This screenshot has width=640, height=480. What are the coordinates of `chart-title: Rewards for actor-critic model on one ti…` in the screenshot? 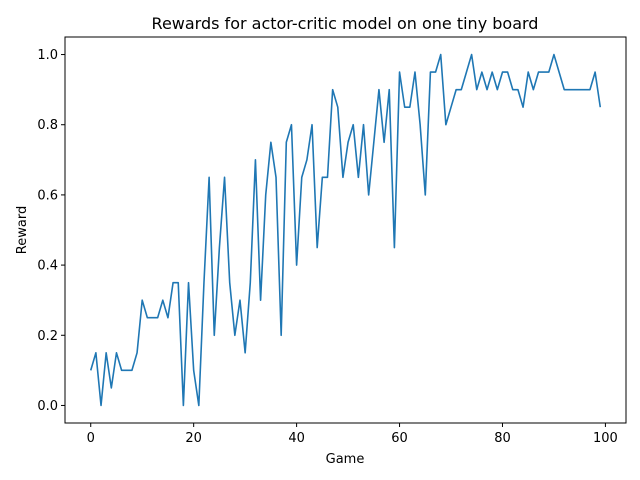 It's located at (345, 23).